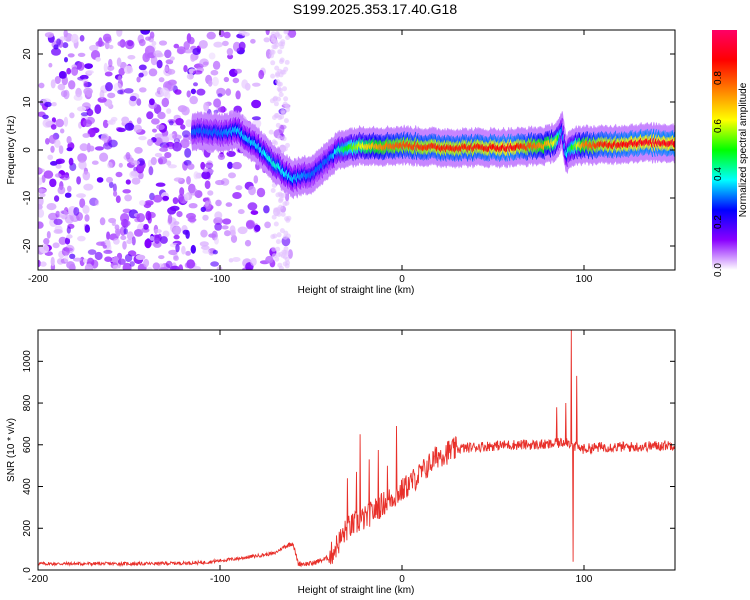  Describe the element at coordinates (718, 126) in the screenshot. I see `colorbar-tick-label: 0.6` at that location.